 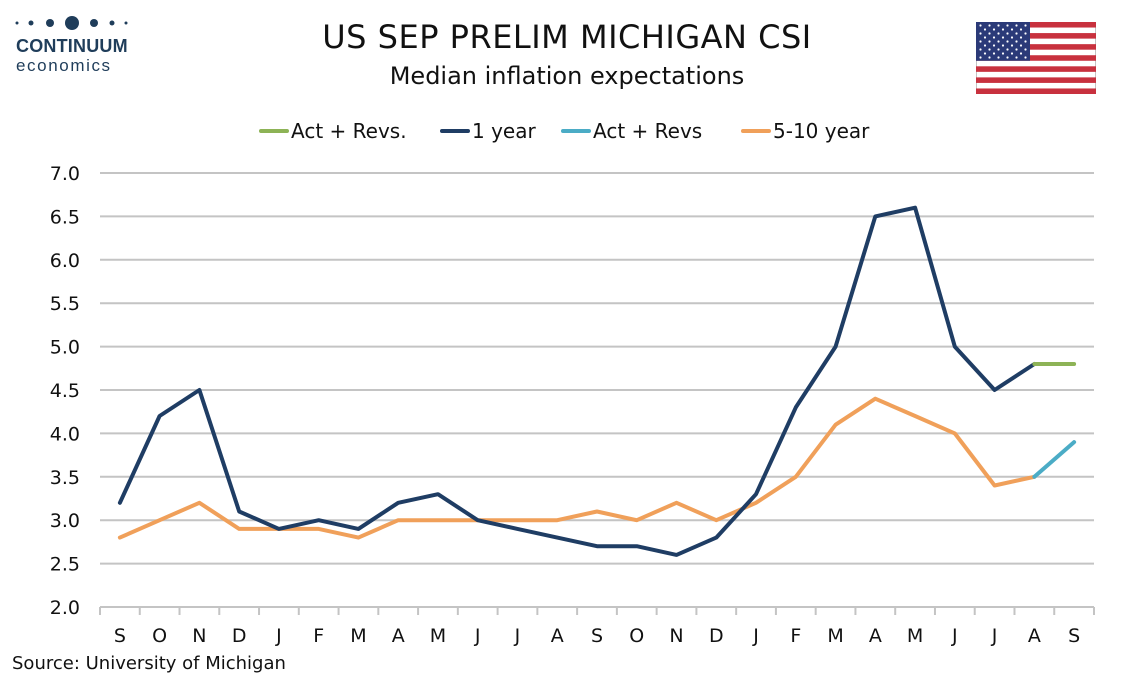 I want to click on x-axis, so click(x=597, y=610).